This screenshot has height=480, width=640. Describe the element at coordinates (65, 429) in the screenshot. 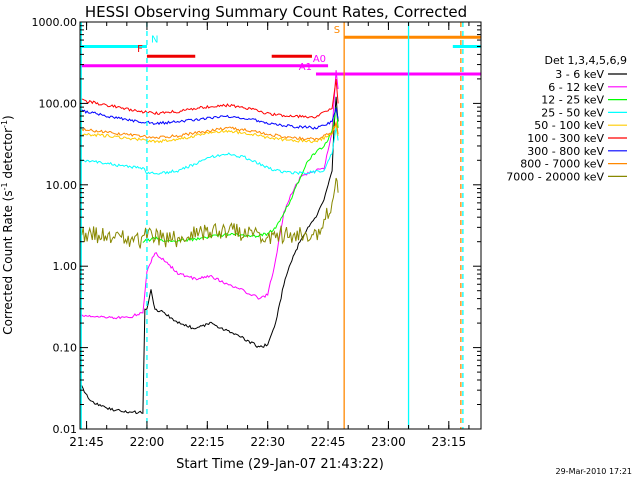

I see `y-tick-label-5: 0.01` at that location.